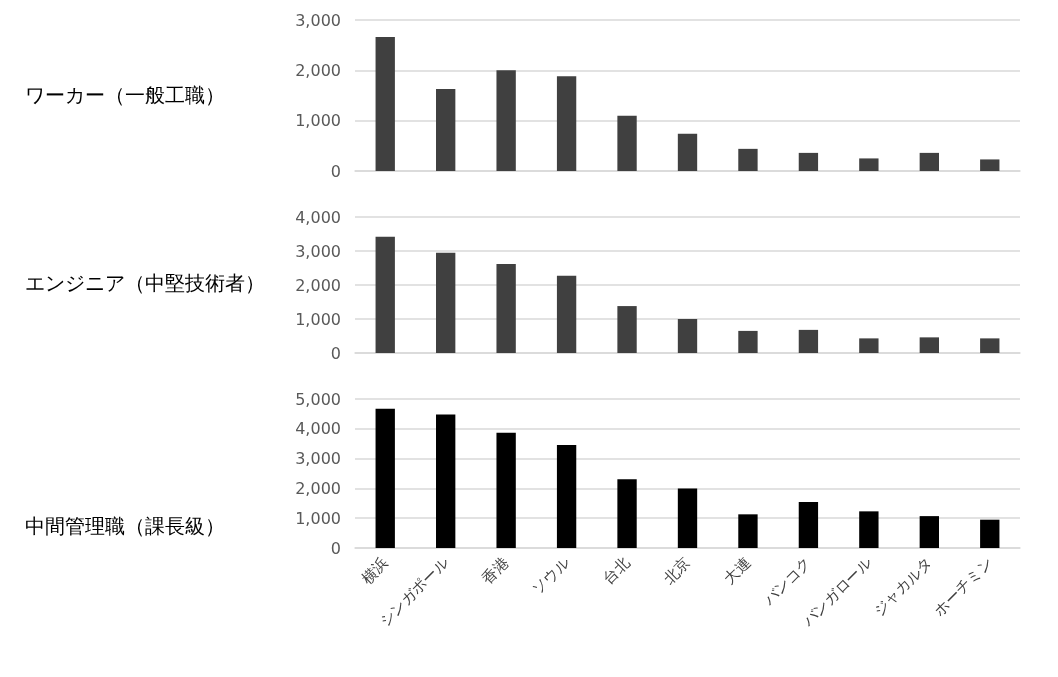 This screenshot has height=677, width=1058. Describe the element at coordinates (145, 282) in the screenshot. I see `text: エンジニア（中堅技術者）` at that location.